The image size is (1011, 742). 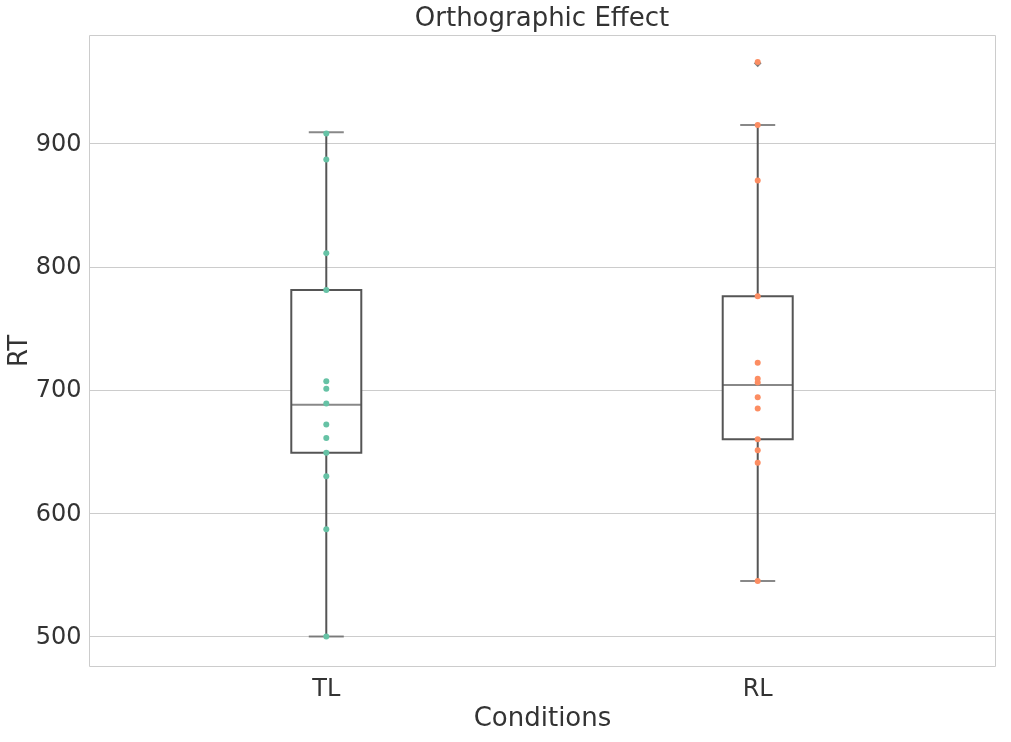 What do you see at coordinates (758, 687) in the screenshot?
I see `x-tick-label: RL` at bounding box center [758, 687].